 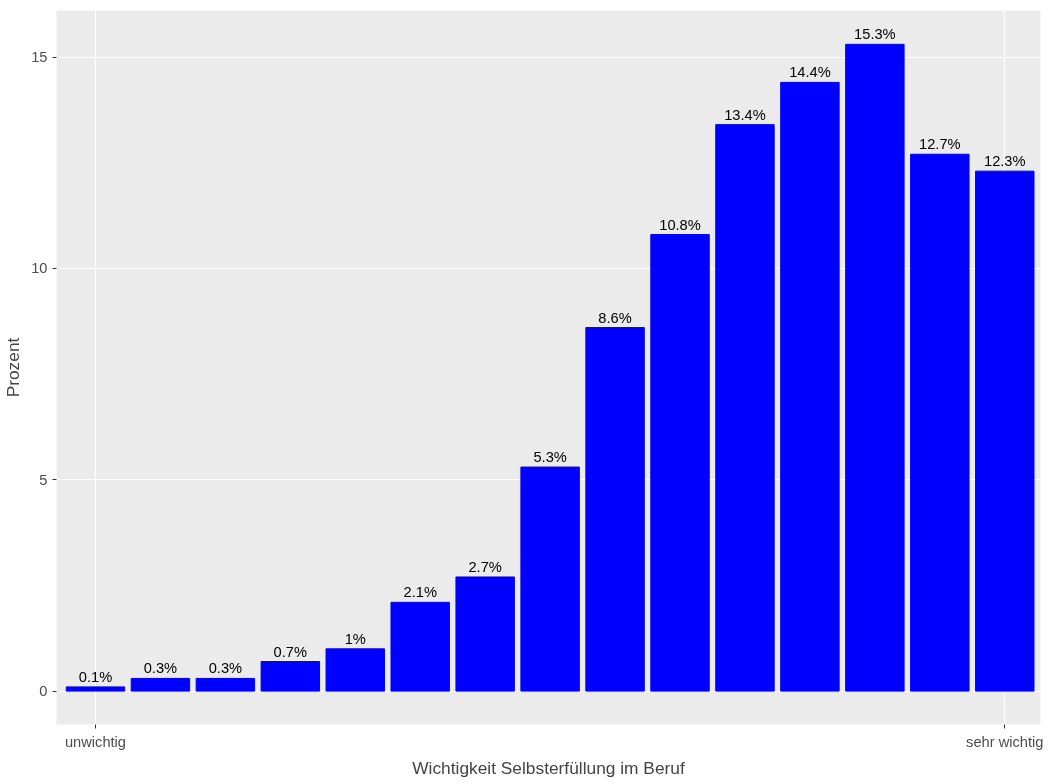 What do you see at coordinates (420, 592) in the screenshot?
I see `data-label: 2.1%` at bounding box center [420, 592].